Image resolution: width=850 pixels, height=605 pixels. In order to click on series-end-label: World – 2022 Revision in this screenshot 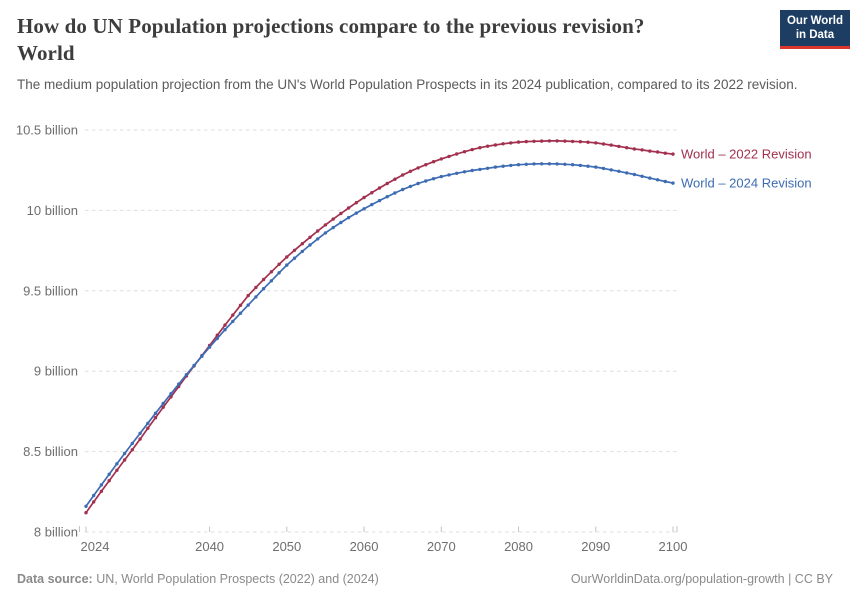, I will do `click(746, 154)`.